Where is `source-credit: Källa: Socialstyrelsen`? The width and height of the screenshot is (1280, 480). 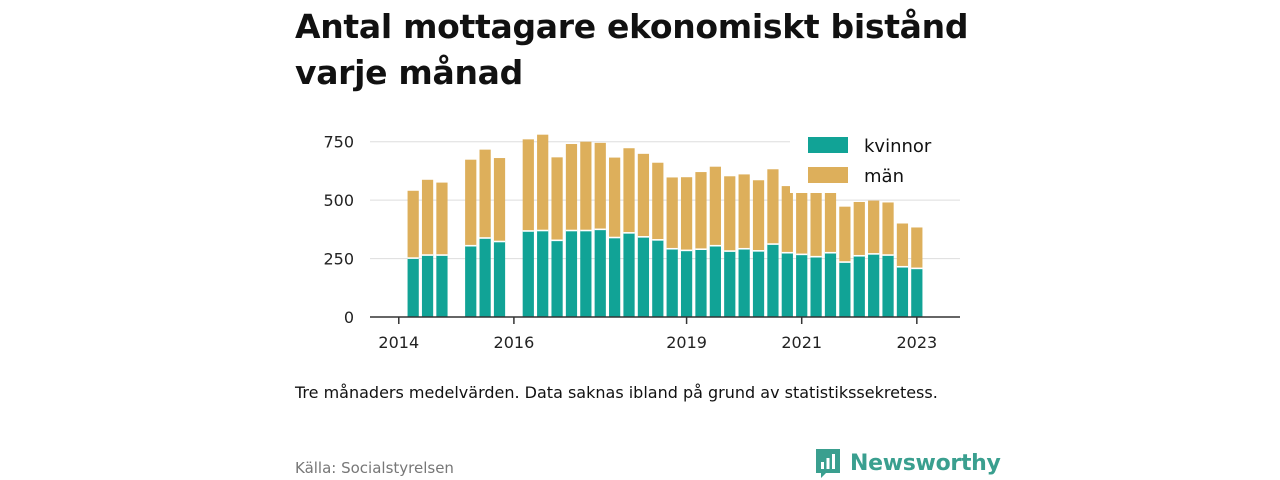 source-credit: Källa: Socialstyrelsen is located at coordinates (374, 468).